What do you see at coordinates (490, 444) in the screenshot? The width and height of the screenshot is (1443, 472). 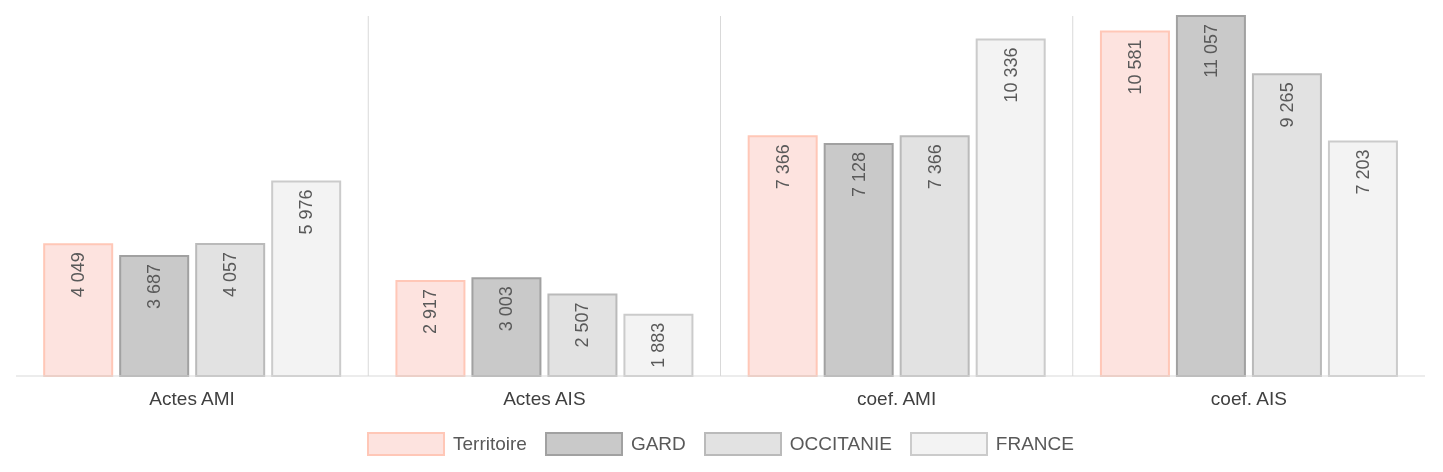 I see `legend-label: Territoire` at bounding box center [490, 444].